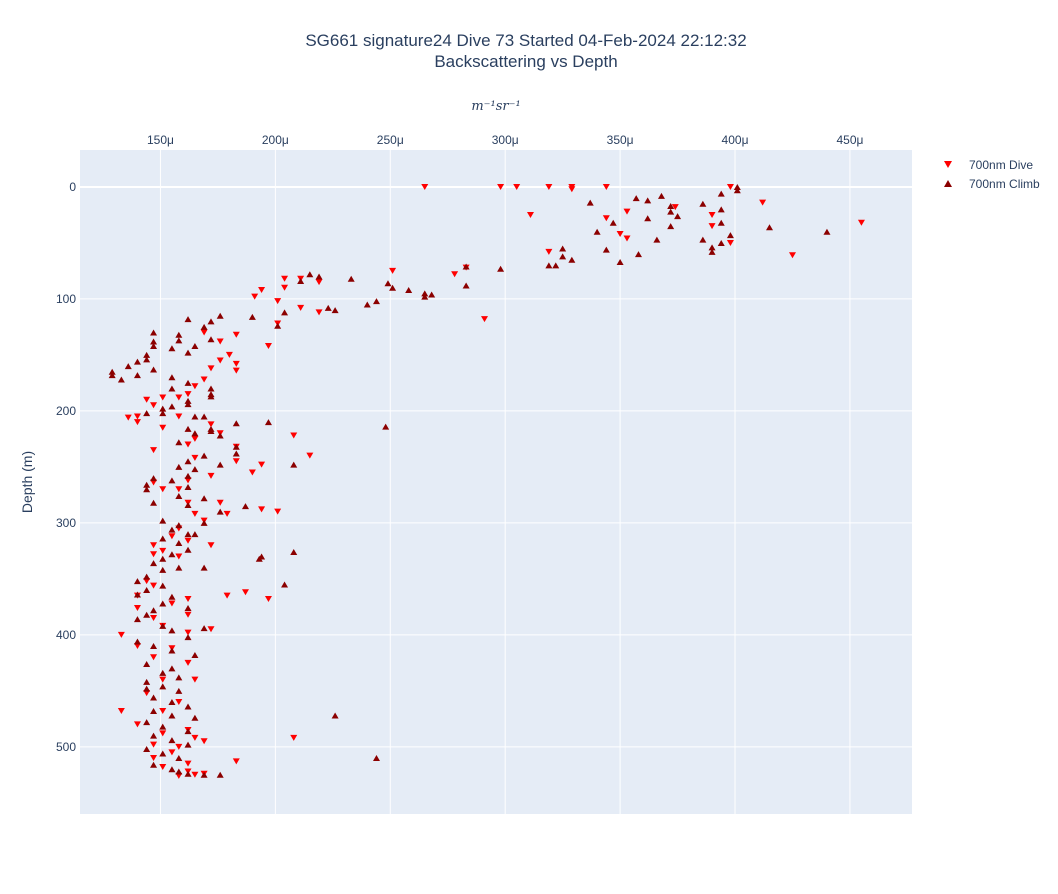 This screenshot has height=894, width=1058. I want to click on legend-item-dive: 700nm Dive, so click(988, 165).